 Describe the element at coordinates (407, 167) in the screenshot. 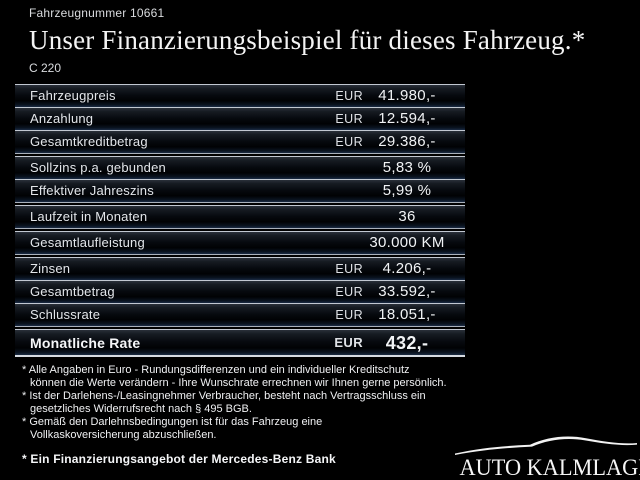

I see `row-value: 5,83 %` at that location.